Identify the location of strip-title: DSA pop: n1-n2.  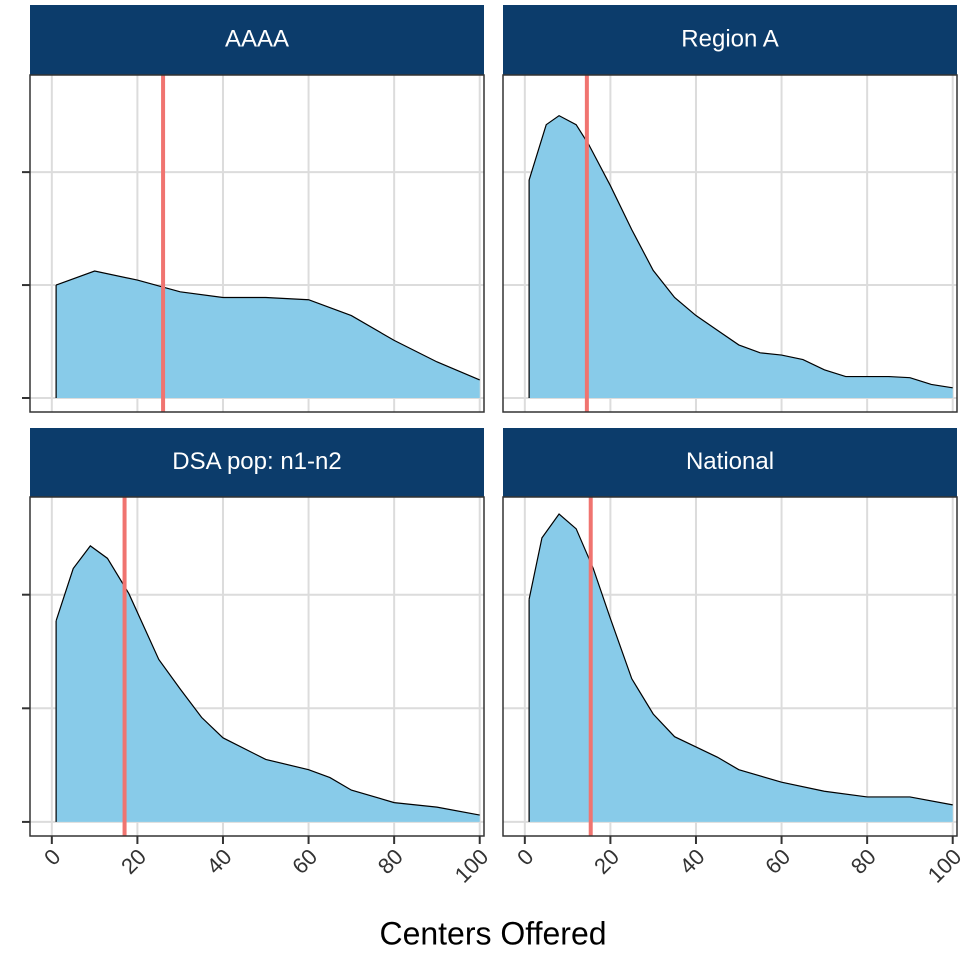
(256, 461).